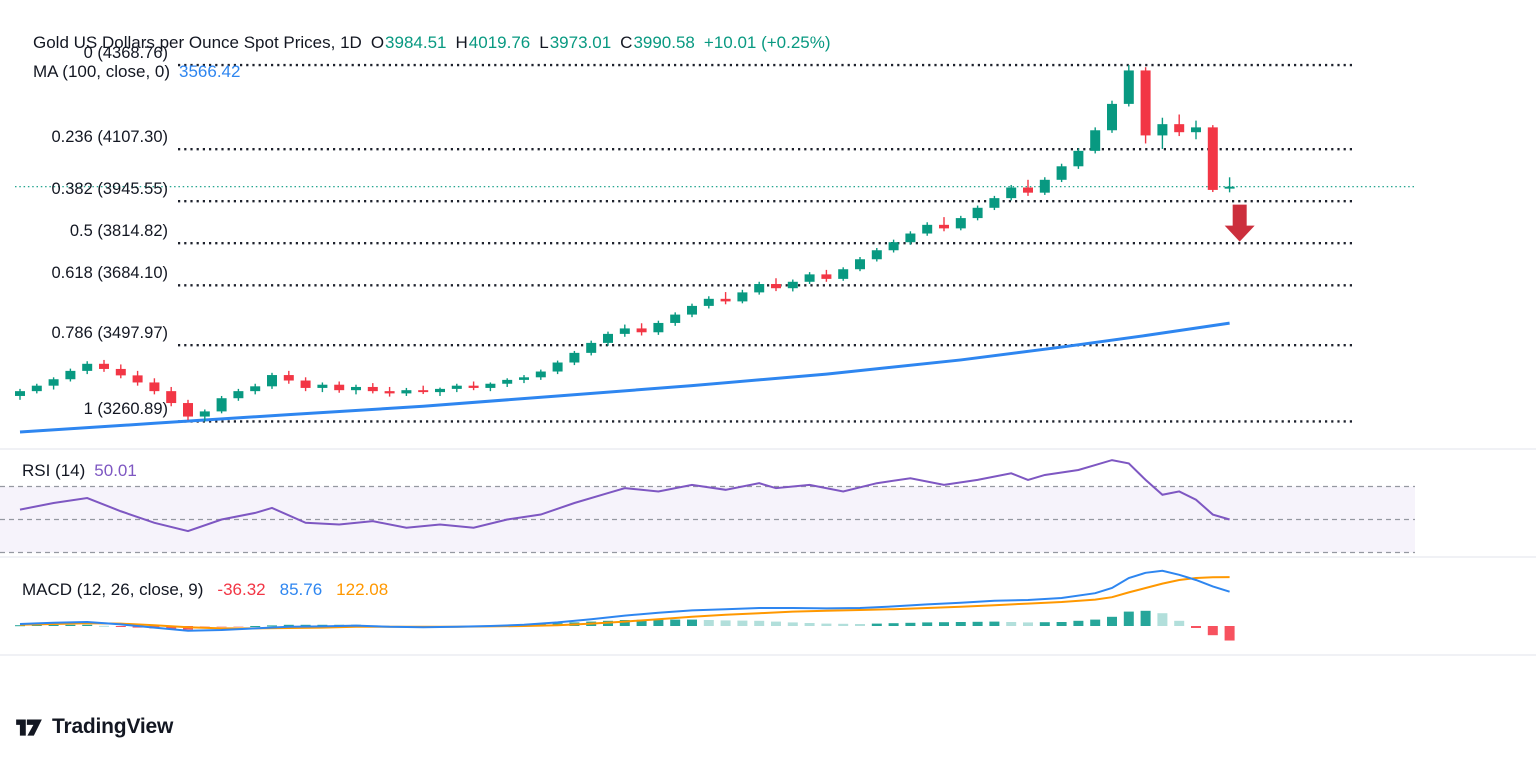 This screenshot has width=1536, height=763. Describe the element at coordinates (109, 333) in the screenshot. I see `fib-level-label: 0.786 (3497.97)` at that location.